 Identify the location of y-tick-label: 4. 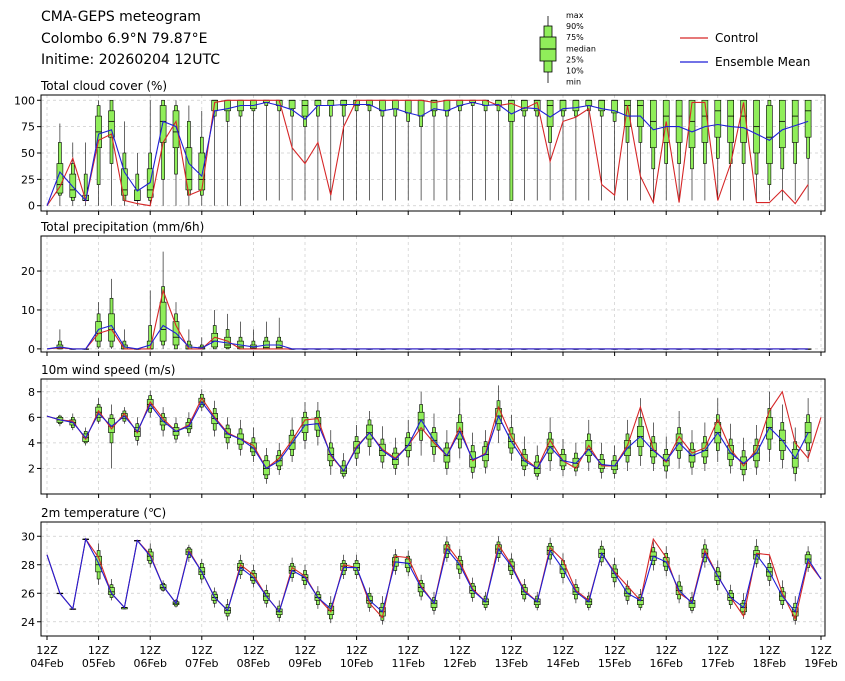
(31, 443).